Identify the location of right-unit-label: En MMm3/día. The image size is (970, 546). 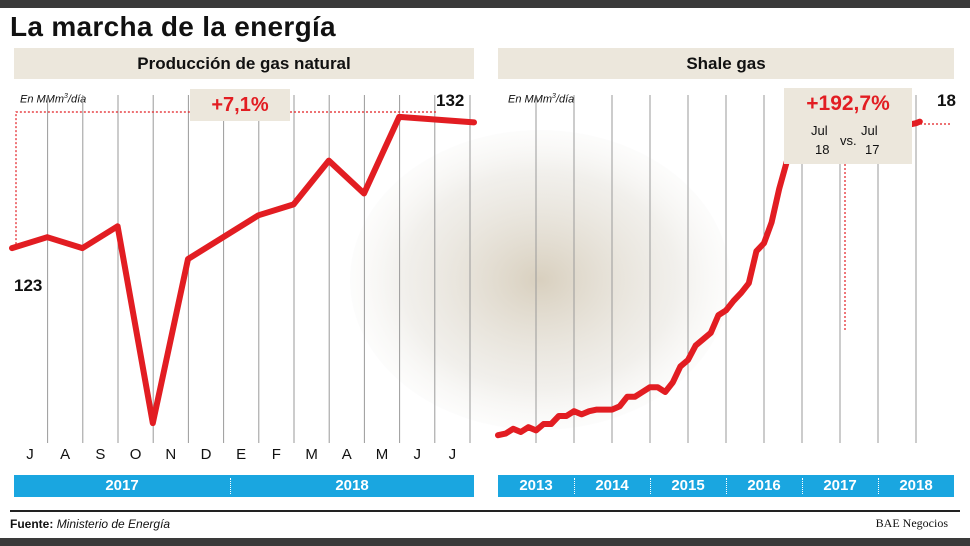
(541, 99).